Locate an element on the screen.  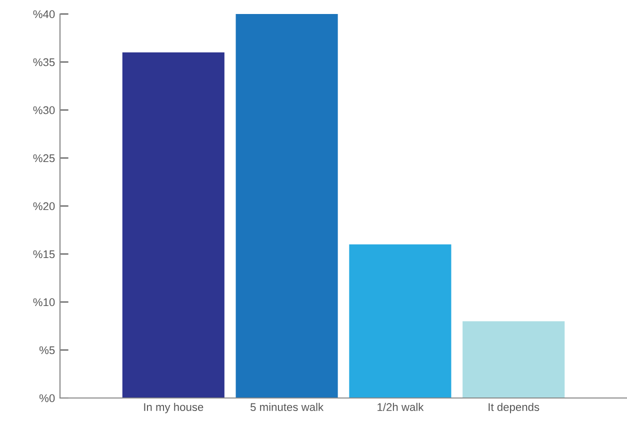
y-tick-label: %30 is located at coordinates (44, 110).